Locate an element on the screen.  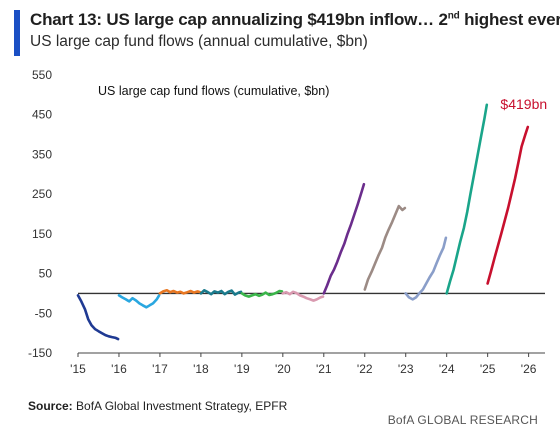
annotation-label: $419bn is located at coordinates (523, 104).